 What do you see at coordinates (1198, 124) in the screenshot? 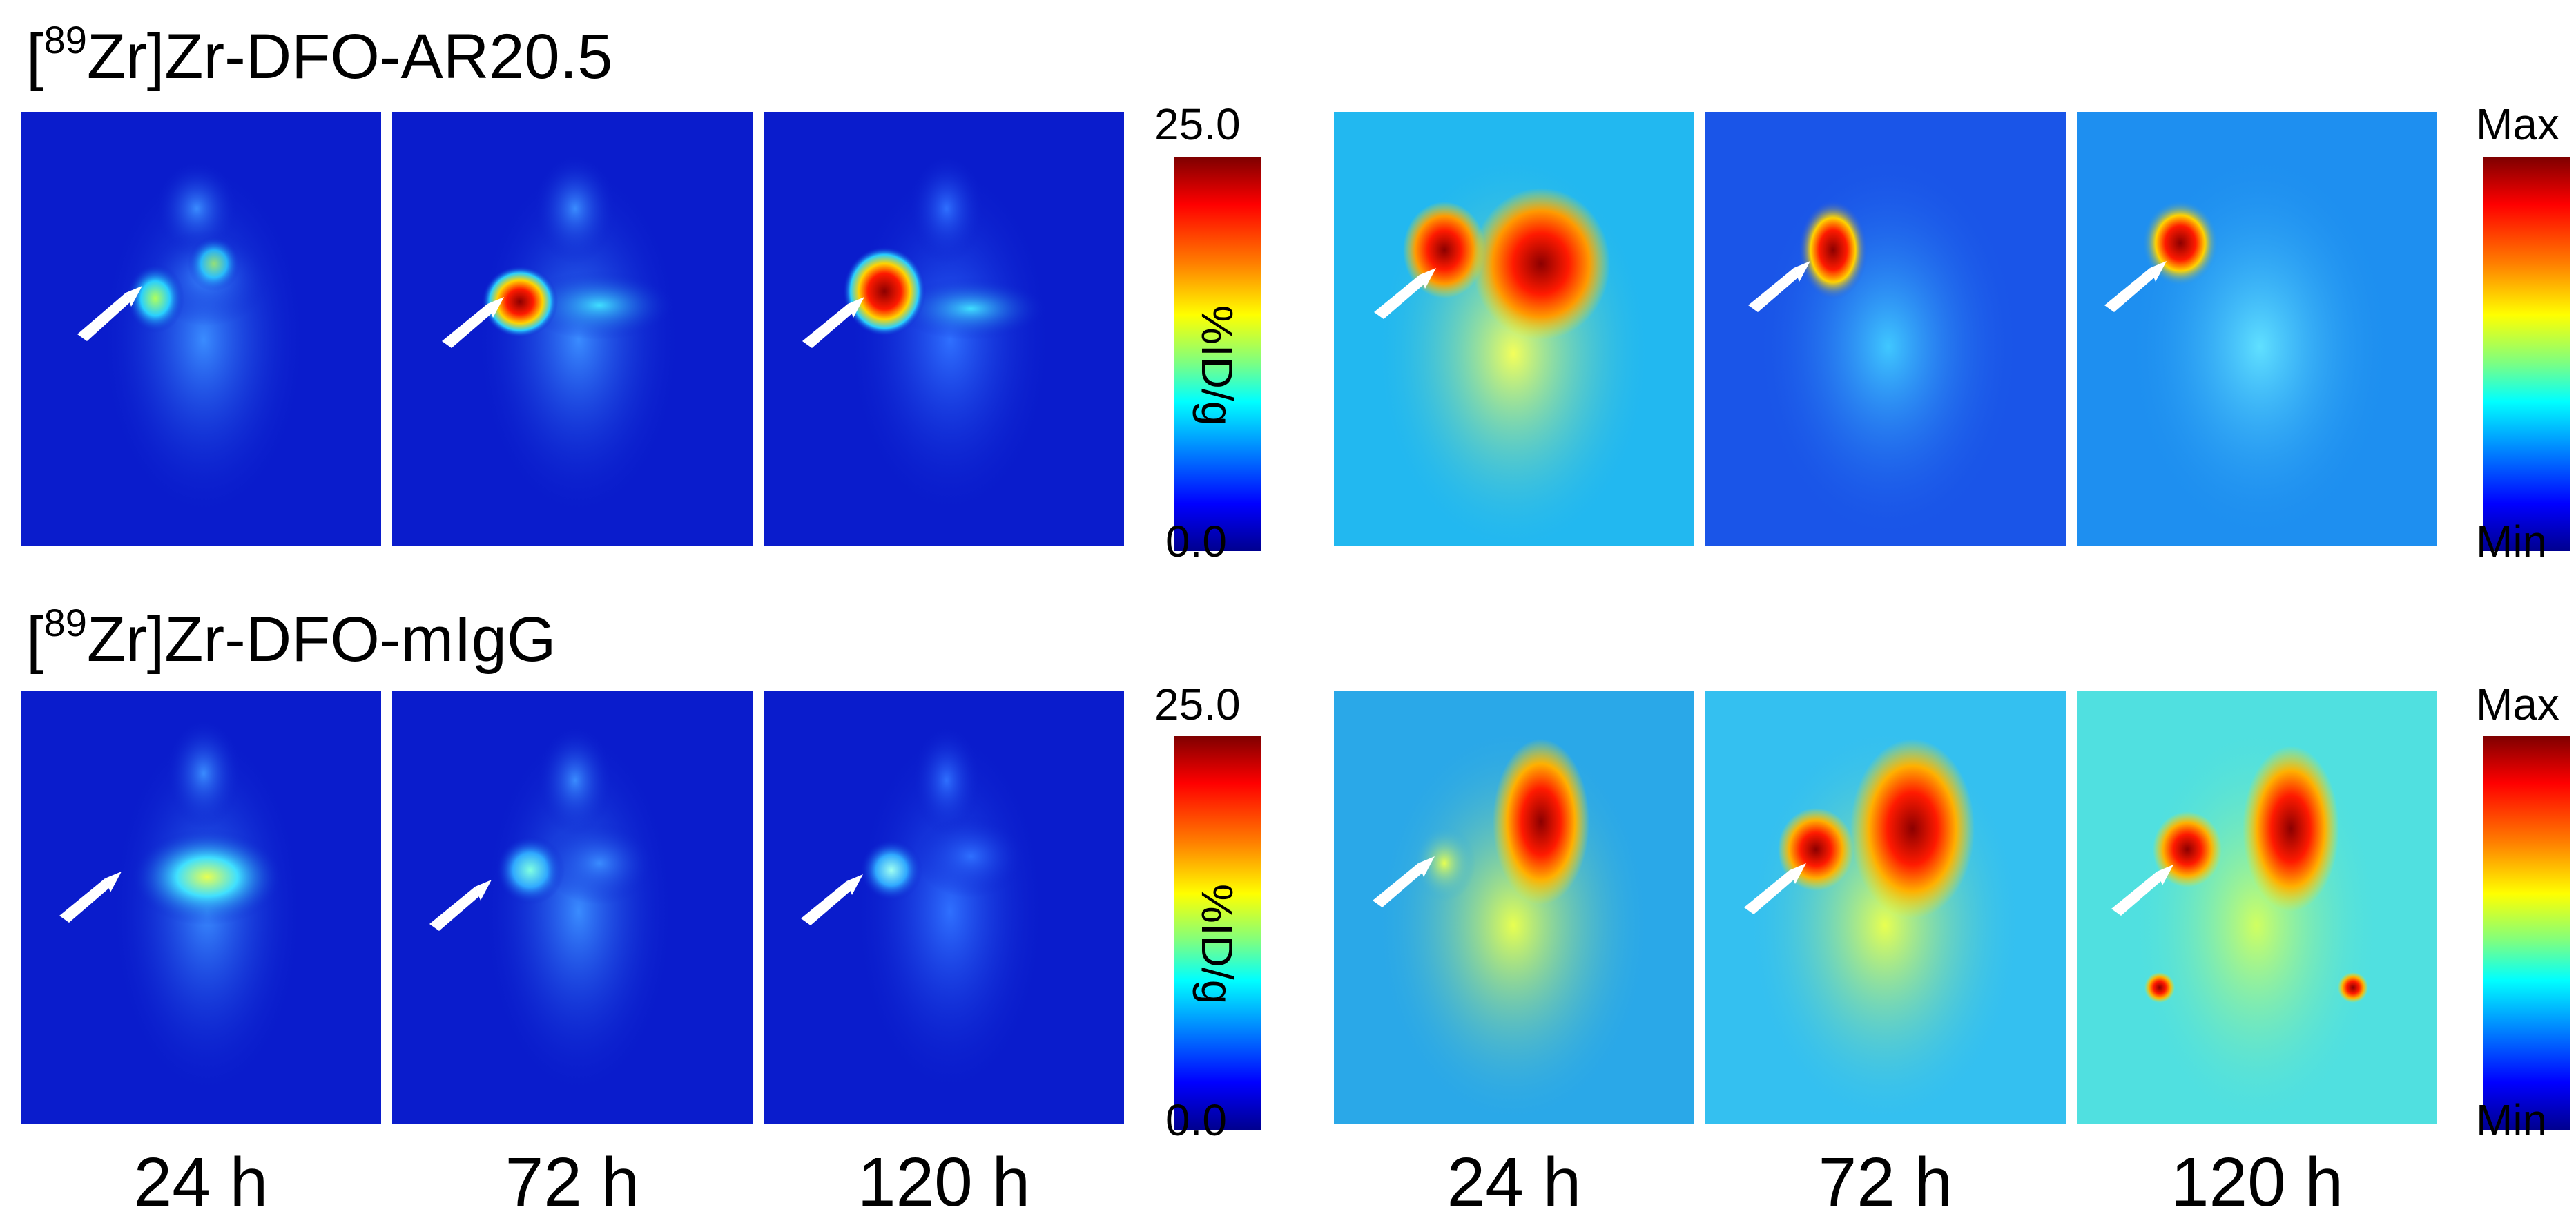
I see `colorbar-max-label: 25.0` at bounding box center [1198, 124].